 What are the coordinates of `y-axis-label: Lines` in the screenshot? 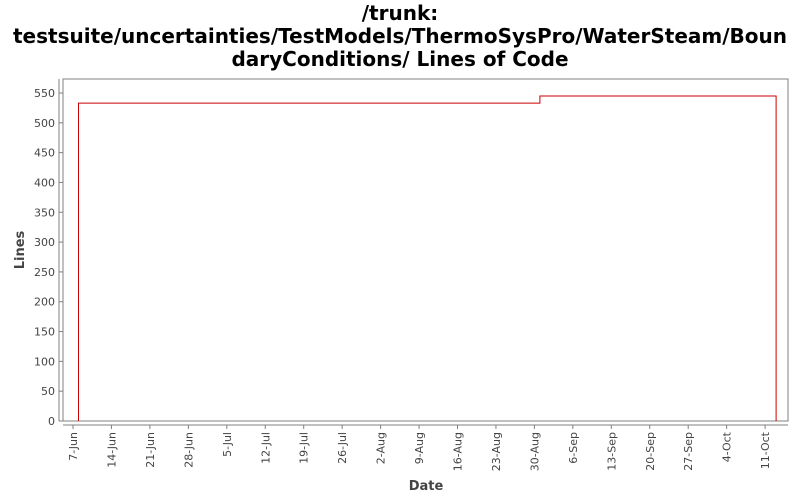 It's located at (20, 249).